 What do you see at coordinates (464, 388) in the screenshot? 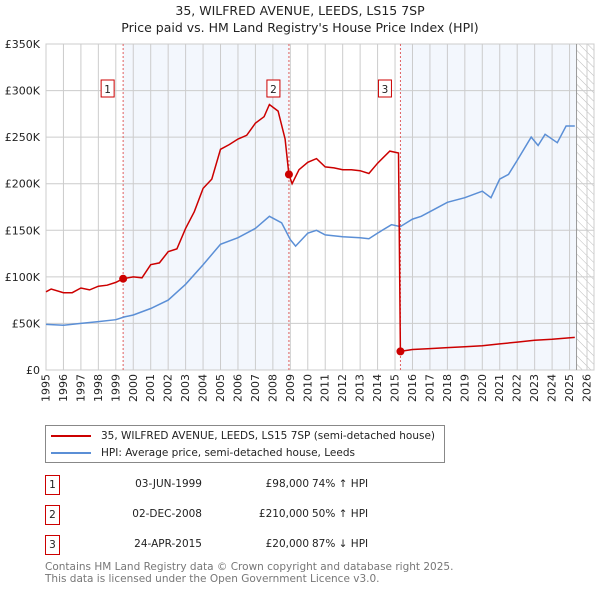
I see `x-tick-label: 2019` at bounding box center [464, 388].